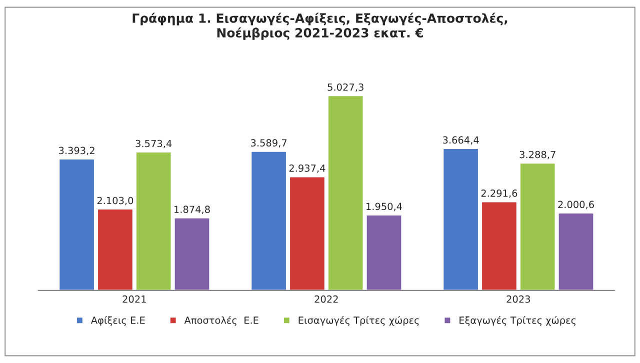 The height and width of the screenshot is (363, 640). Describe the element at coordinates (221, 321) in the screenshot. I see `legend-label: Αποστολές Ε.Ε` at that location.